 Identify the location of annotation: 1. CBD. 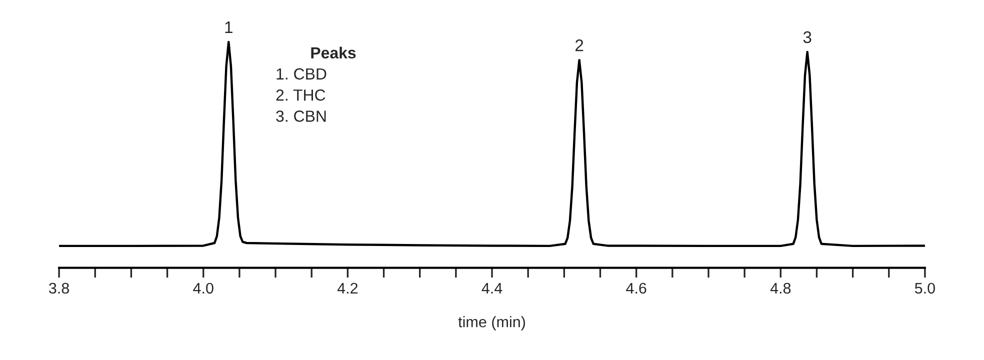
(301, 74).